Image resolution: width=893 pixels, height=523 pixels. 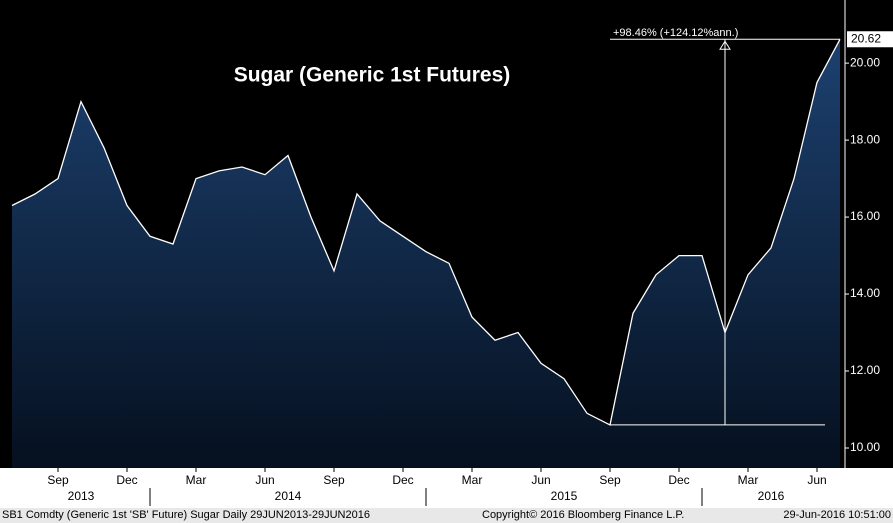 I want to click on y-tick-label: 10.00, so click(x=865, y=447).